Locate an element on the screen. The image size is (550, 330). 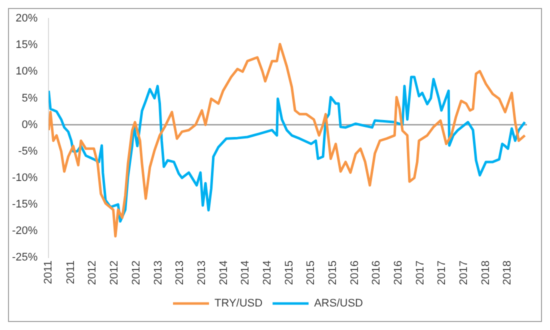
y-tick-label: -5% is located at coordinates (28, 151).